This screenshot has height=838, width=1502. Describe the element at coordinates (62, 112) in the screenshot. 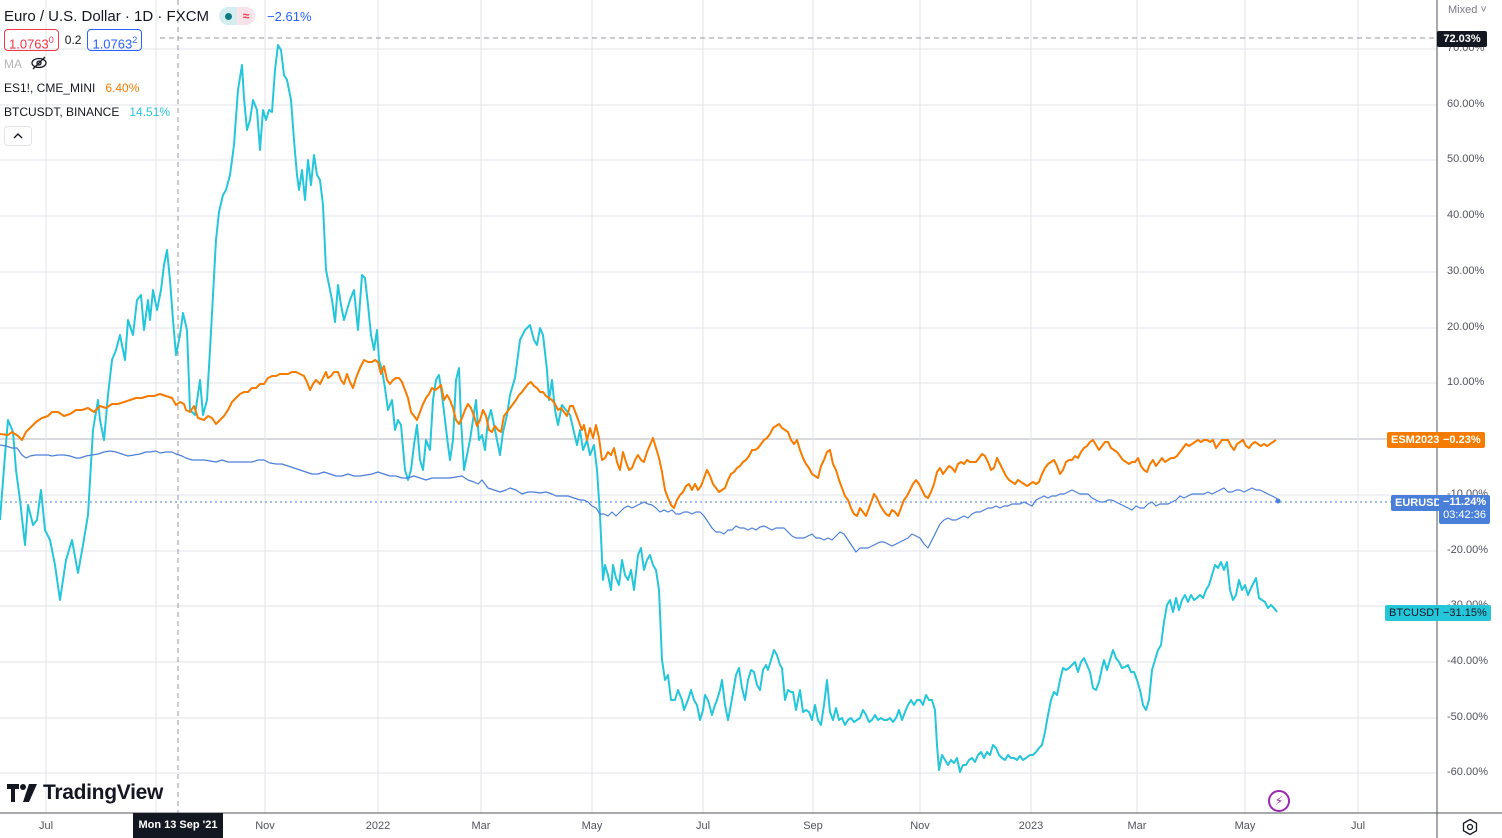

I see `compare-symbol-label: BTCUSDT, BINANCE` at that location.